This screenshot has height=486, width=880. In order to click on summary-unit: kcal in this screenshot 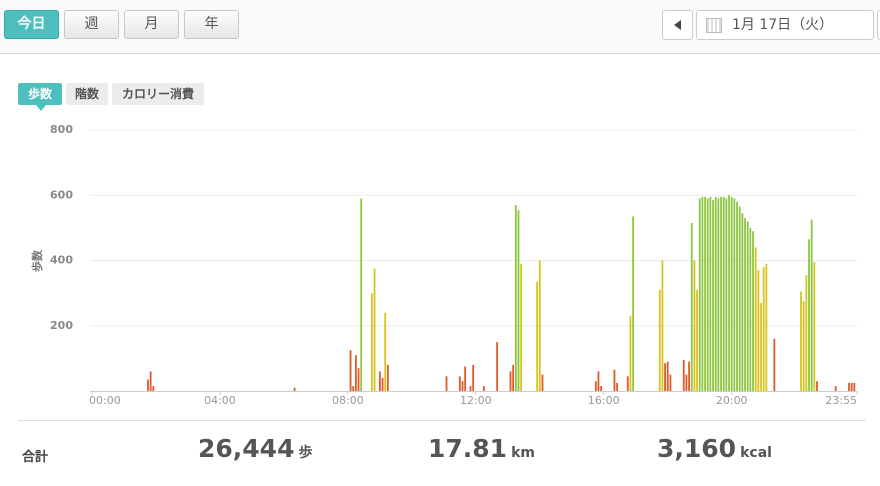, I will do `click(756, 453)`.